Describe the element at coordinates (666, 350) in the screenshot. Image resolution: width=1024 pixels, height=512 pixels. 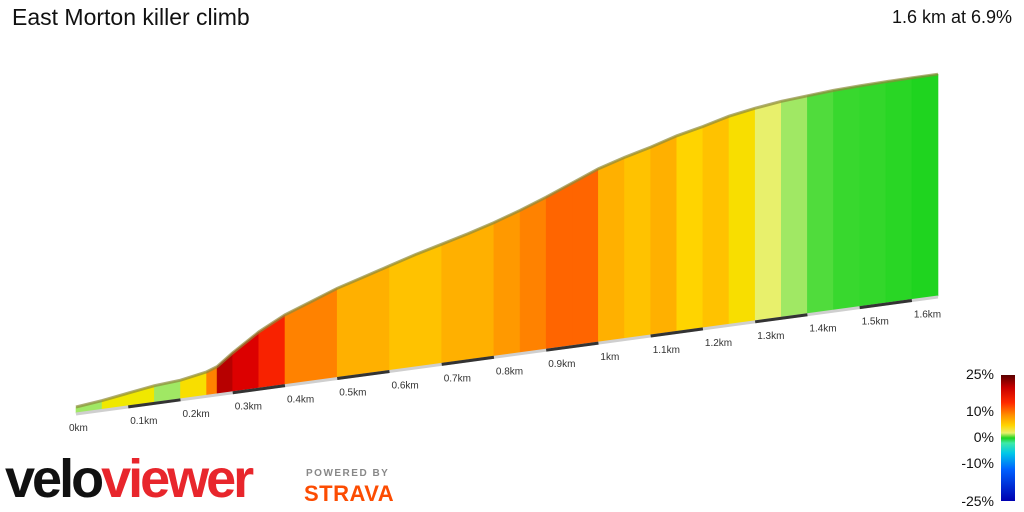
I see `x-tick-label: 1.1km` at that location.